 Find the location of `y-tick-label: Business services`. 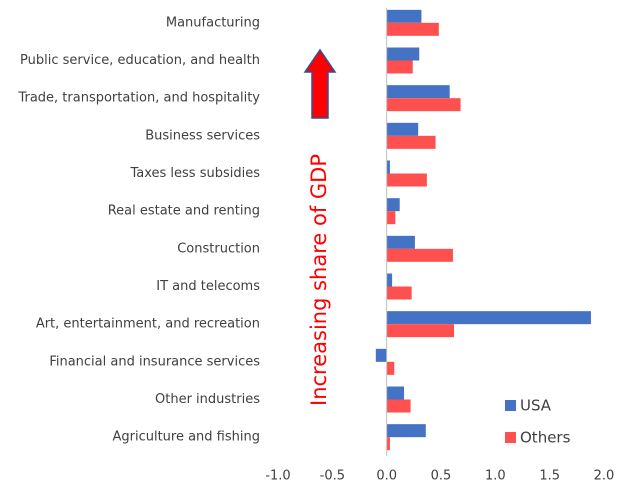

y-tick-label: Business services is located at coordinates (202, 135).